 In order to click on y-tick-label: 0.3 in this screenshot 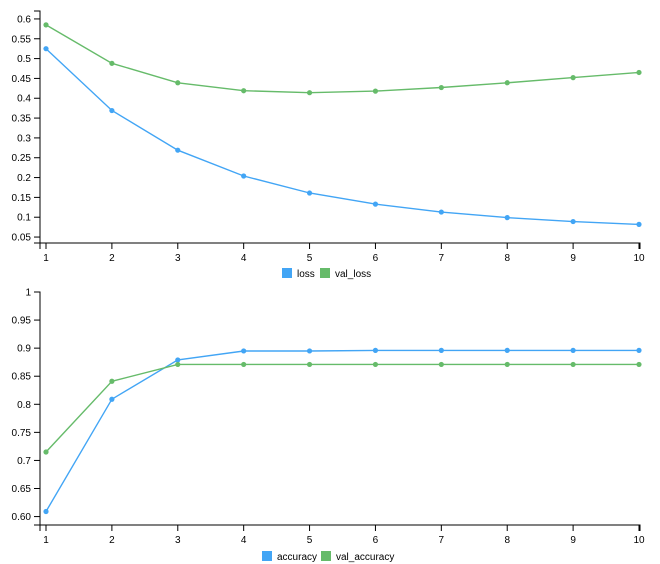, I will do `click(24, 138)`.